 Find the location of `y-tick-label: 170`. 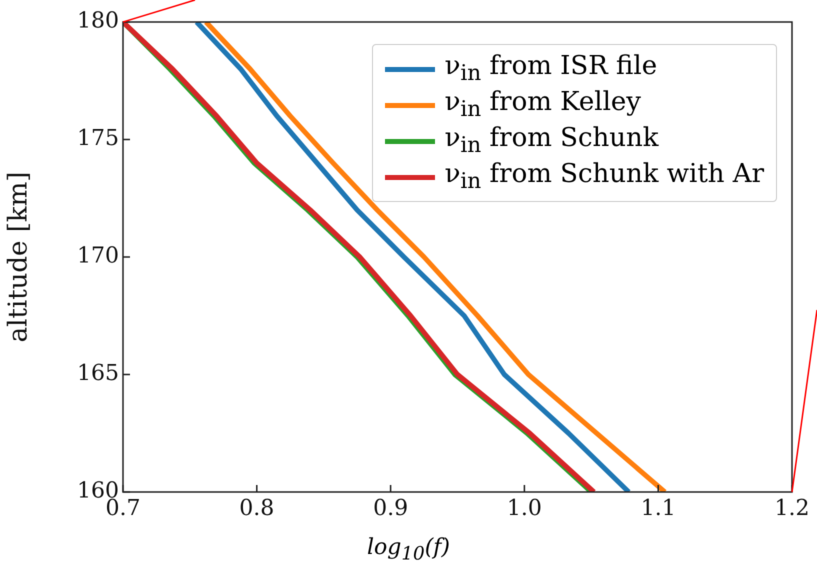

y-tick-label: 170 is located at coordinates (98, 256).